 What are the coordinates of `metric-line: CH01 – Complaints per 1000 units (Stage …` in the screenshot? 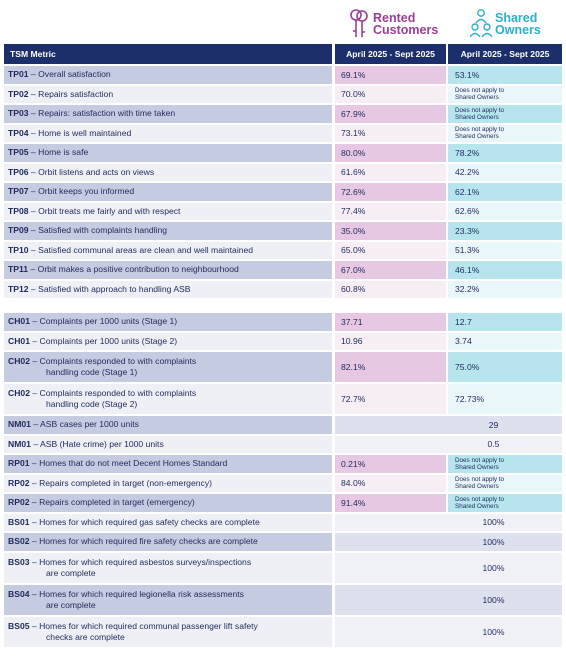 It's located at (92, 341).